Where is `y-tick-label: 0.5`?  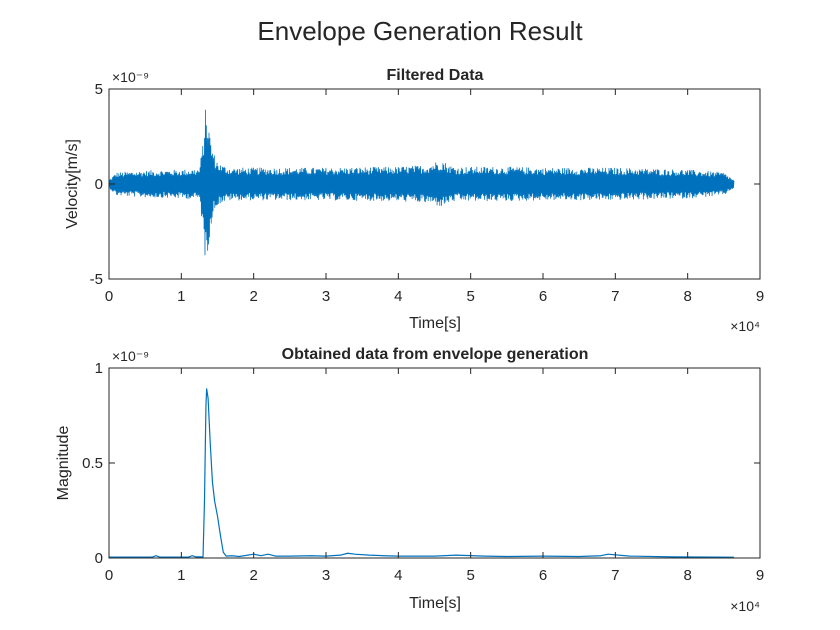
y-tick-label: 0.5 is located at coordinates (92, 463).